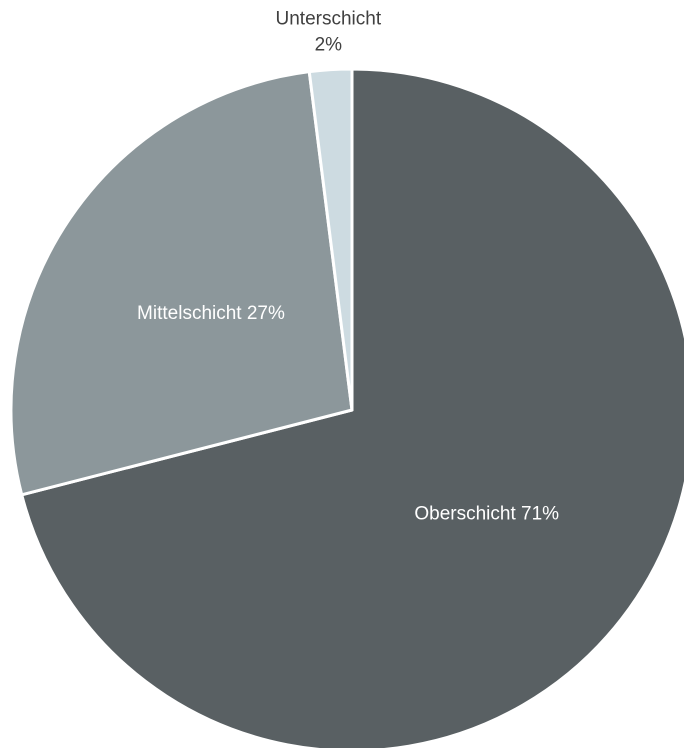  I want to click on pie-slice, so click(330, 239).